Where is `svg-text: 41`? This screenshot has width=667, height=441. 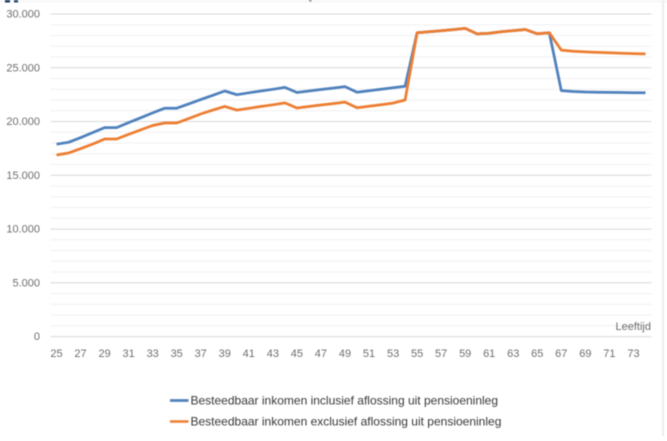 svg-text: 41 is located at coordinates (249, 354).